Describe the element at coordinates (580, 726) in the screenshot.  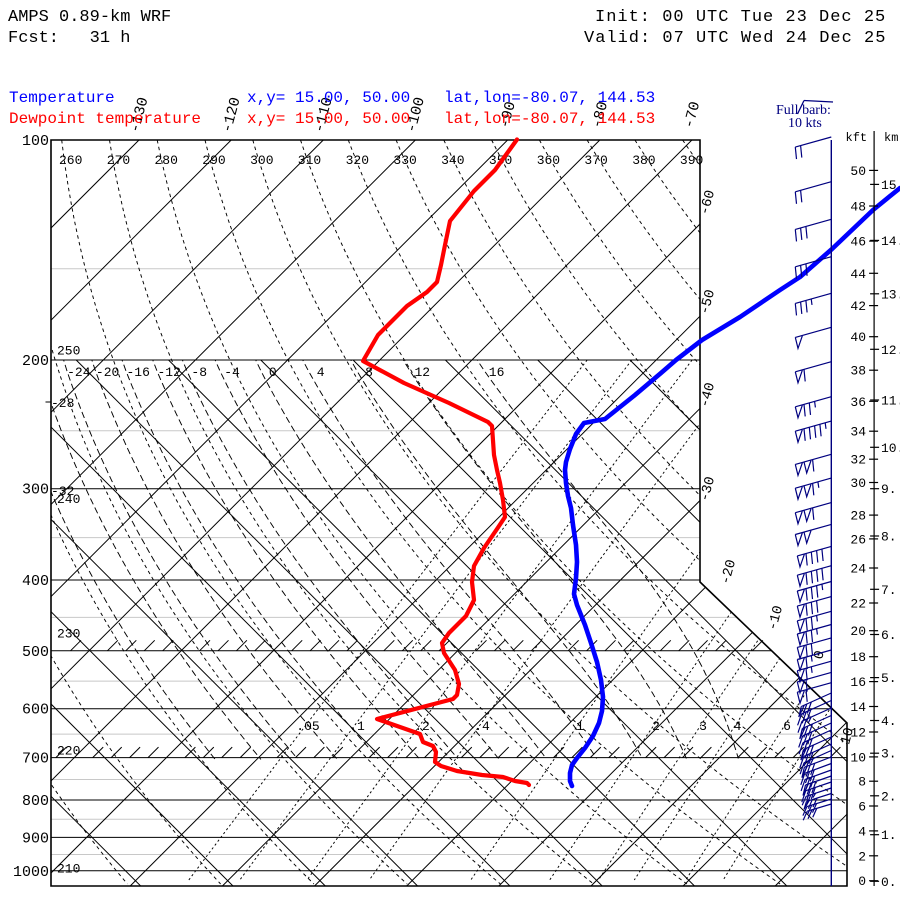
I see `svg-text: 1` at that location.